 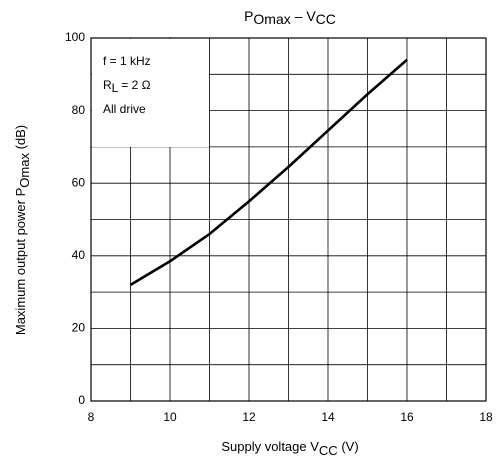 I want to click on y-tick-label: 40, so click(x=79, y=255).